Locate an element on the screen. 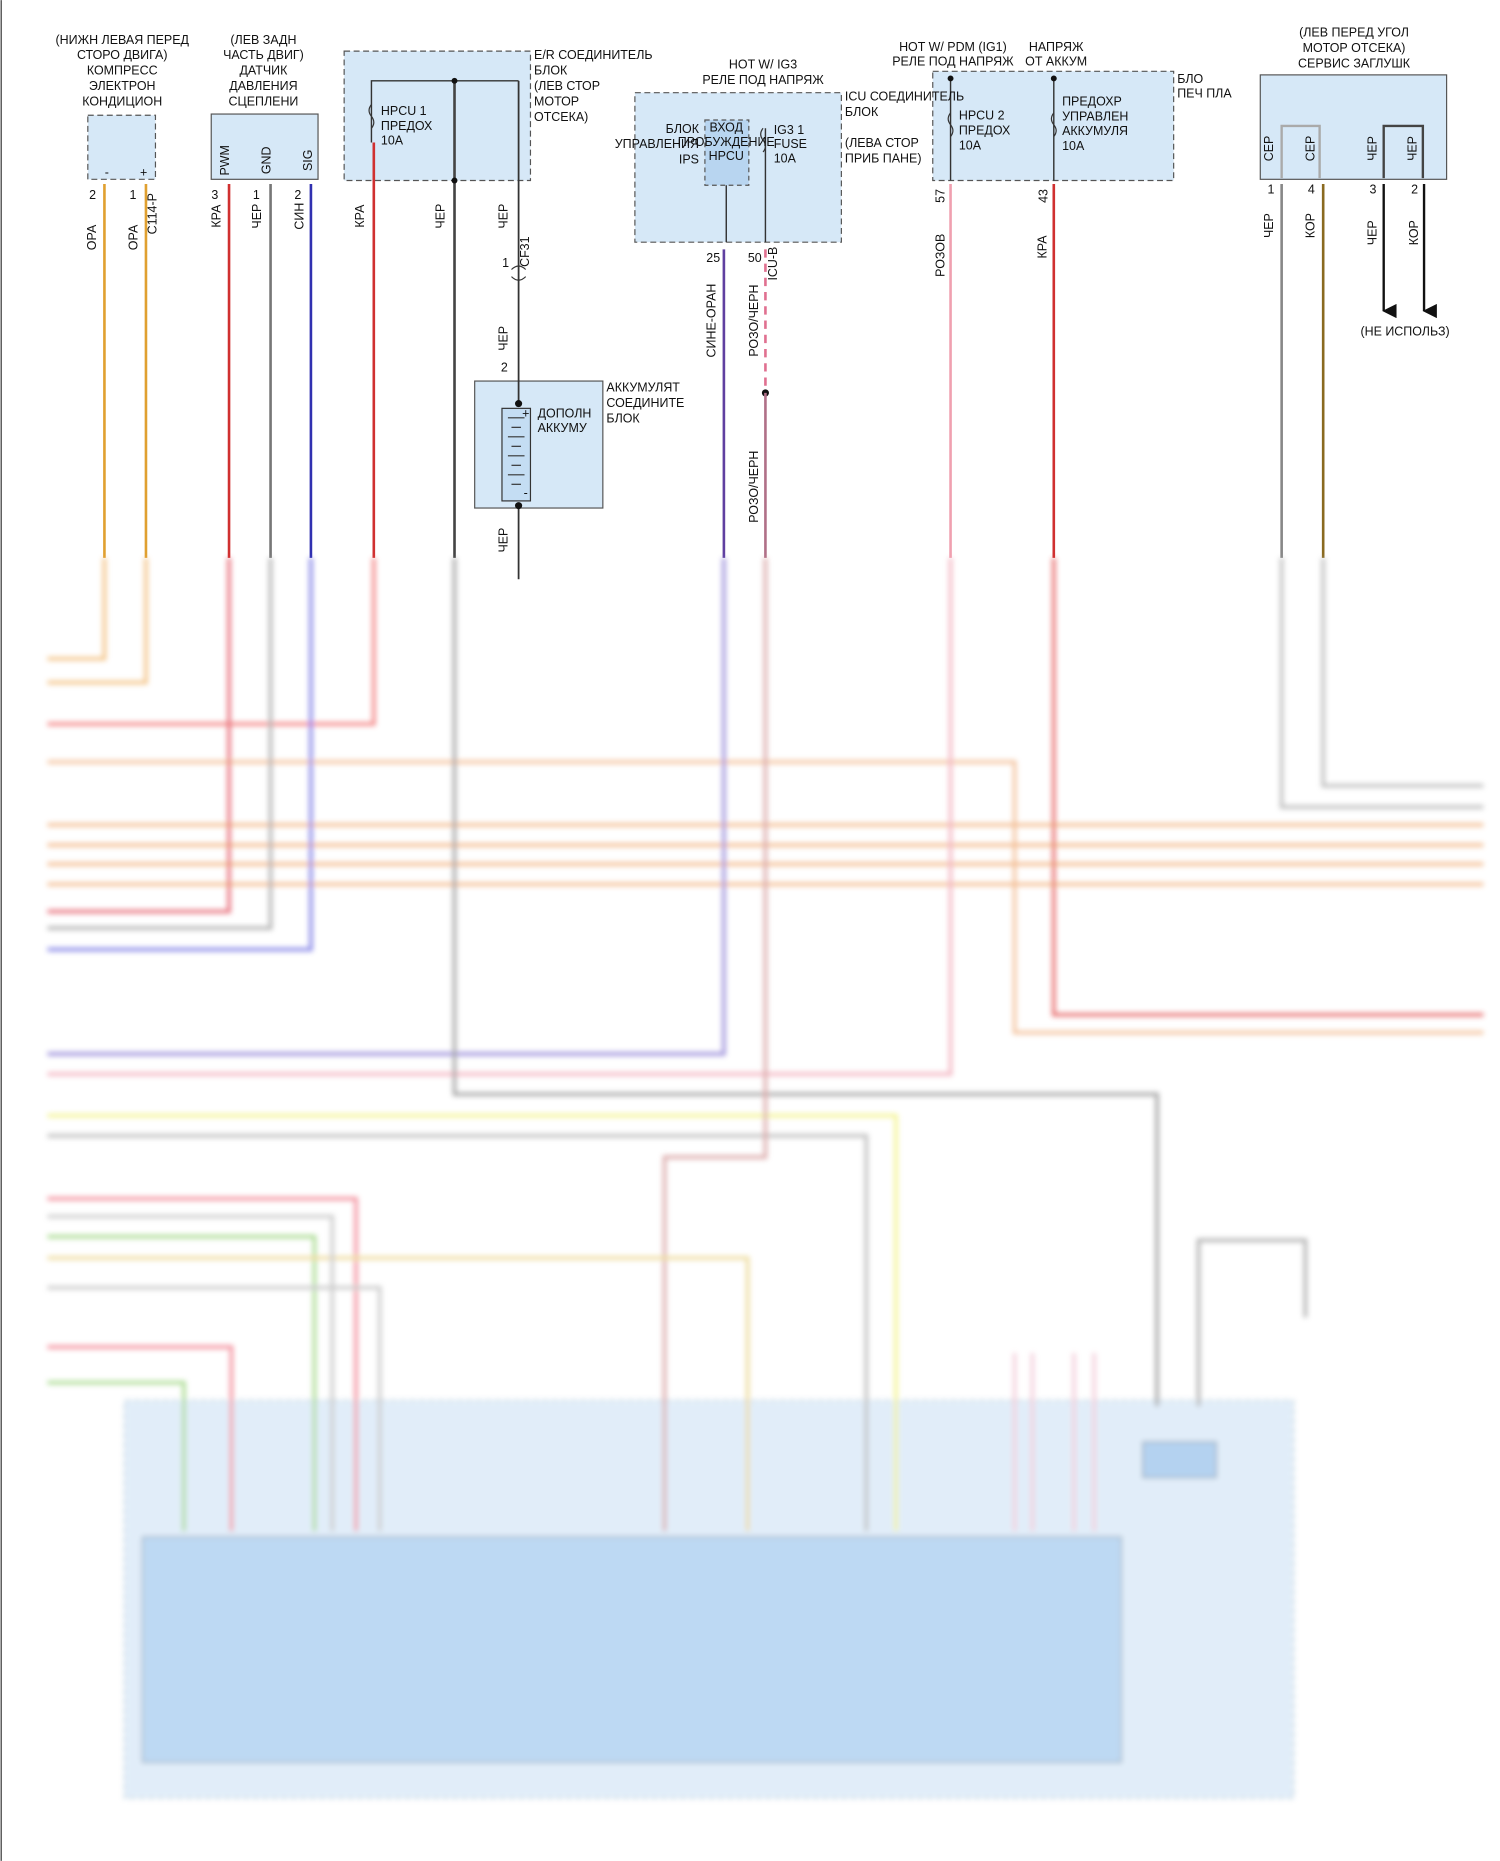 Image resolution: width=1500 pixels, height=1861 pixels. label: СИН is located at coordinates (300, 216).